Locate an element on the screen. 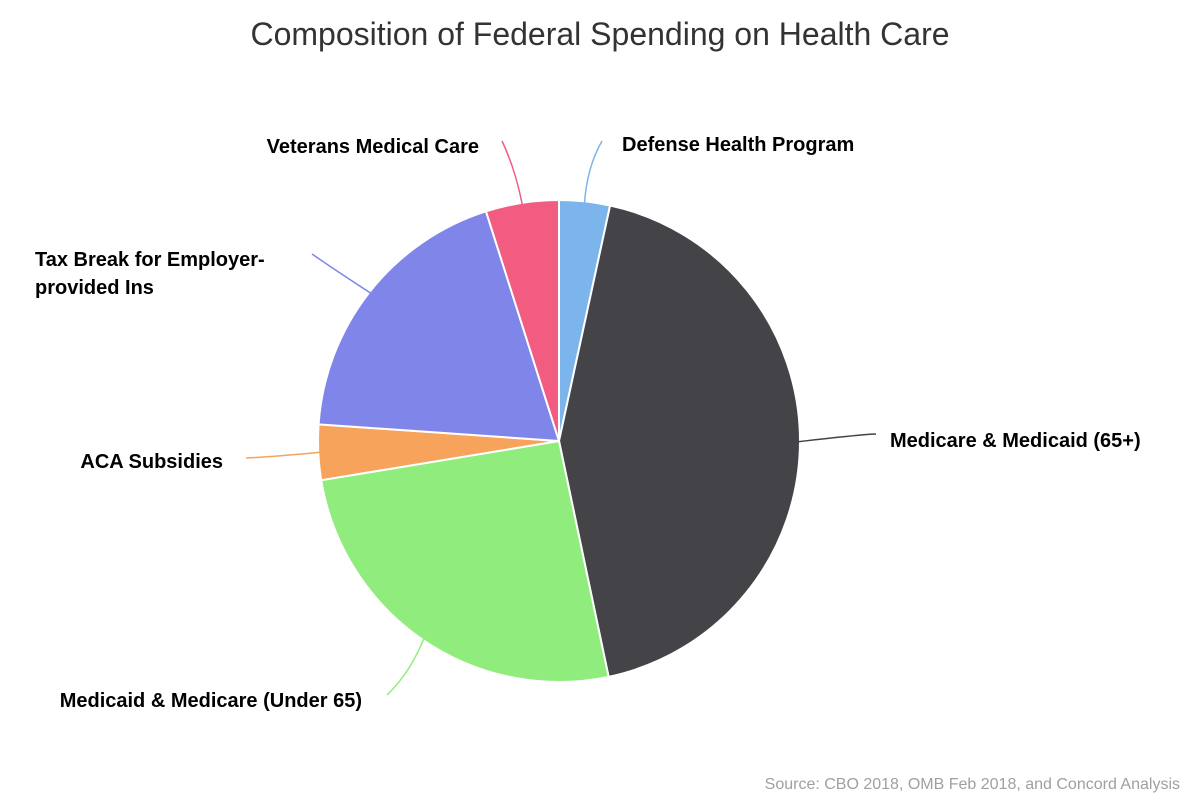 This screenshot has width=1200, height=800. slice-label-3: ACA Subsidies is located at coordinates (151, 462).